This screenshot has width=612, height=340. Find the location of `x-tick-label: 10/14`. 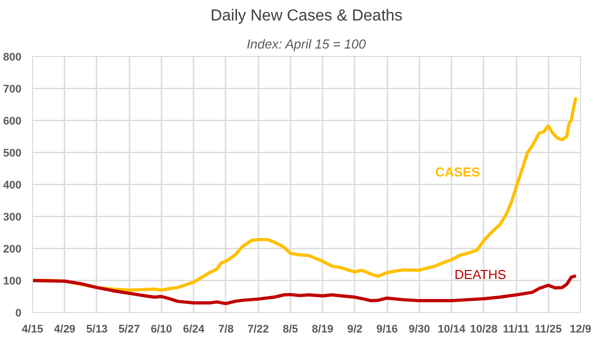

x-tick-label: 10/14 is located at coordinates (452, 330).